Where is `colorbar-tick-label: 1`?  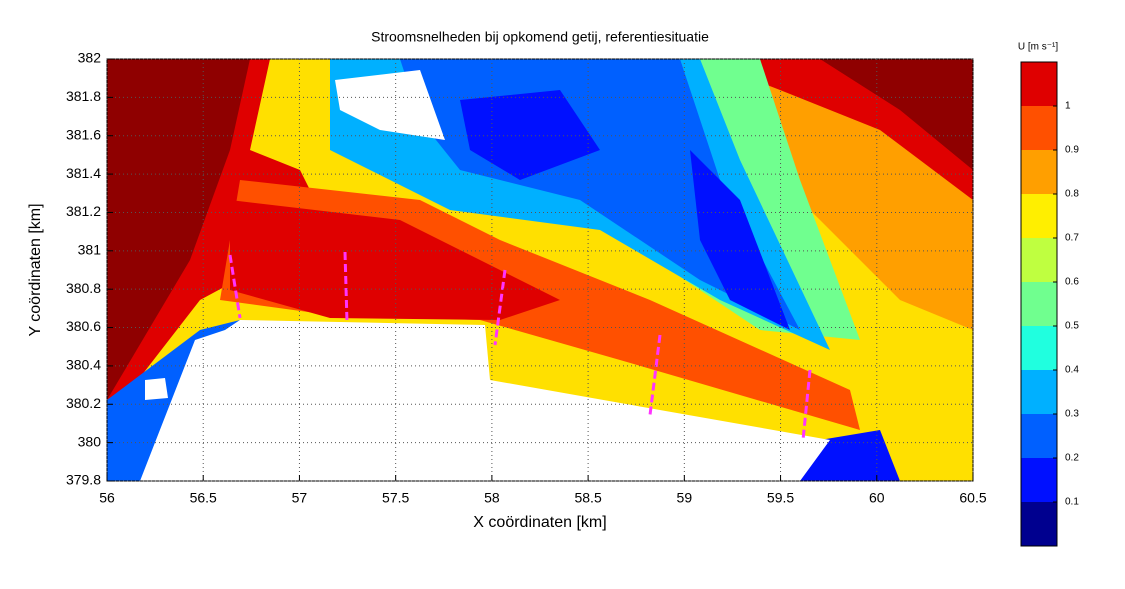
colorbar-tick-label: 1 is located at coordinates (1068, 106).